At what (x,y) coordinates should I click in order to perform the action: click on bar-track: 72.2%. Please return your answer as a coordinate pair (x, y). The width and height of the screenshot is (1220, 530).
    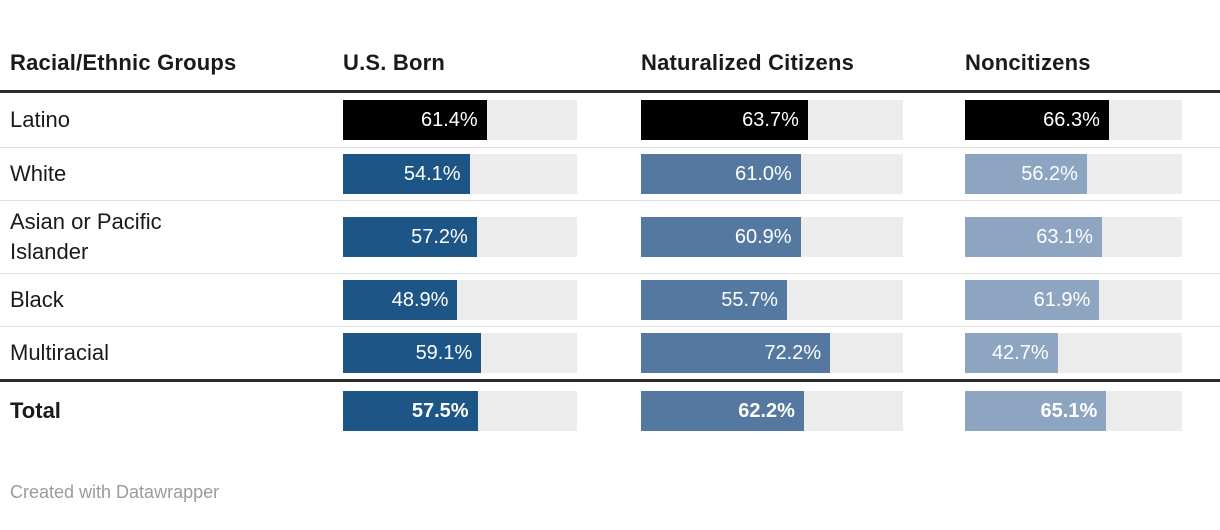
    Looking at the image, I should click on (772, 353).